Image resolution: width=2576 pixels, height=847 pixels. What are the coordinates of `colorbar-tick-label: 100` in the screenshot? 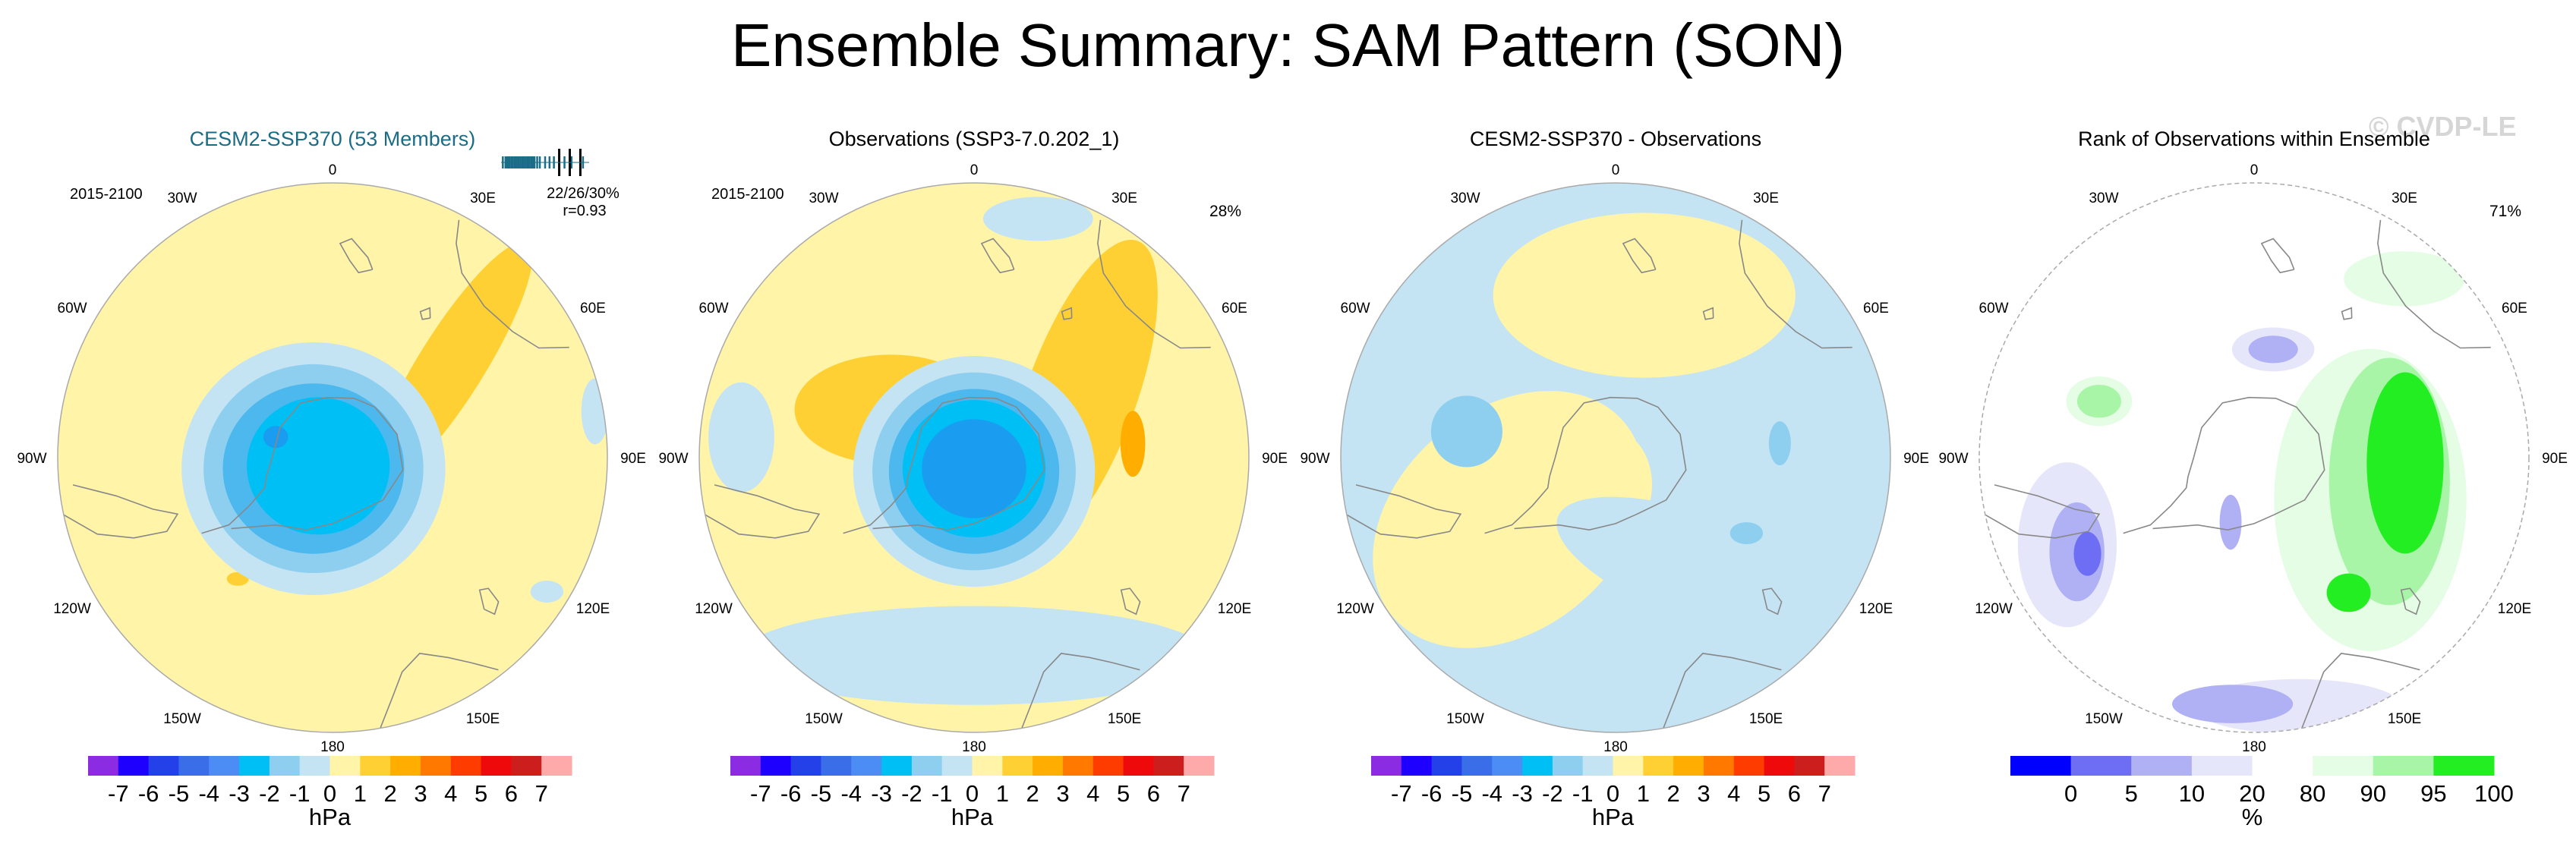 It's located at (2494, 793).